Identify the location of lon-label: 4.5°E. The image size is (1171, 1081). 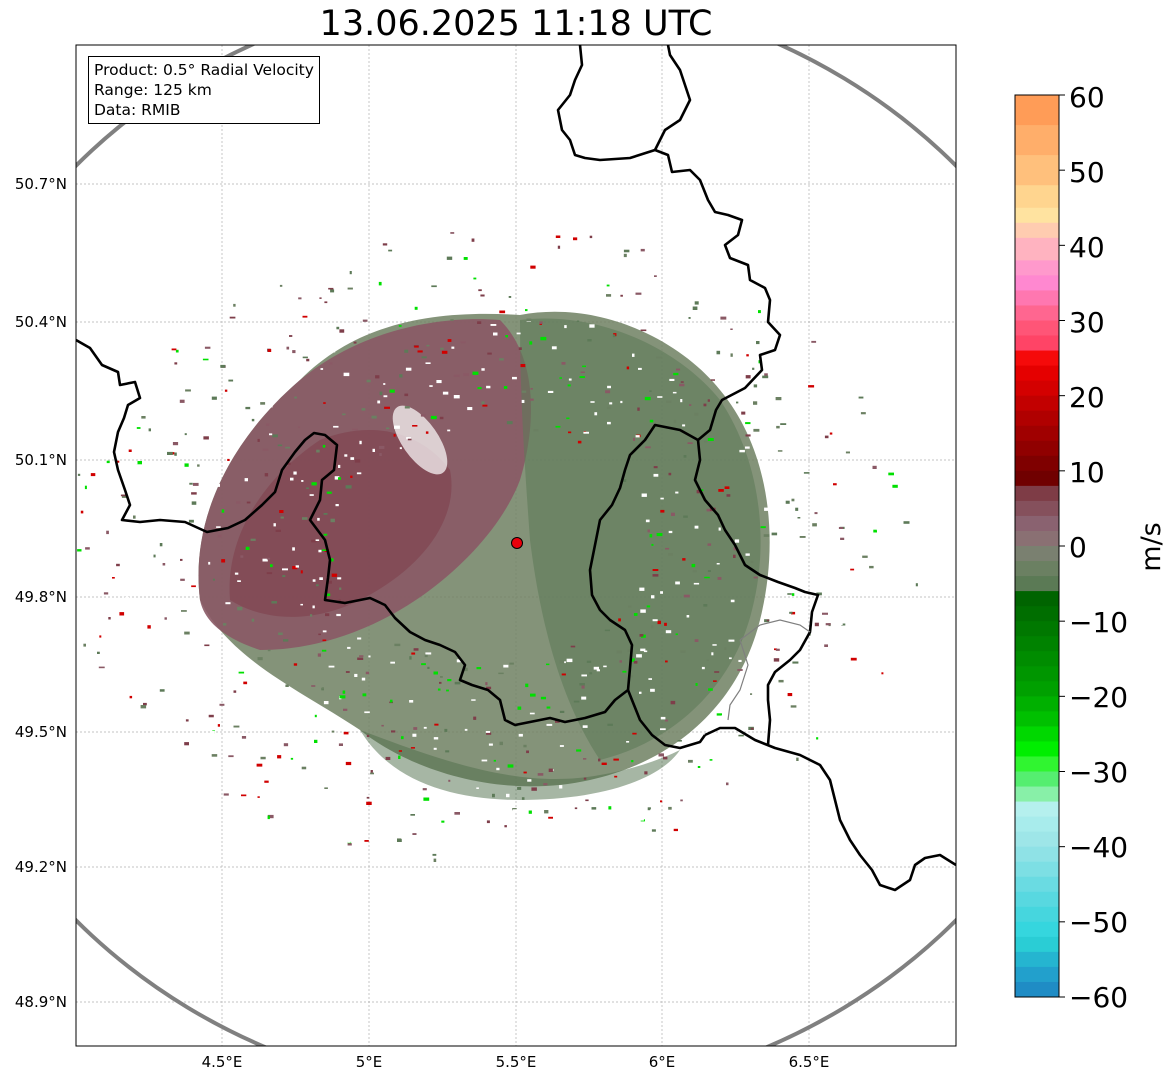
(222, 1062).